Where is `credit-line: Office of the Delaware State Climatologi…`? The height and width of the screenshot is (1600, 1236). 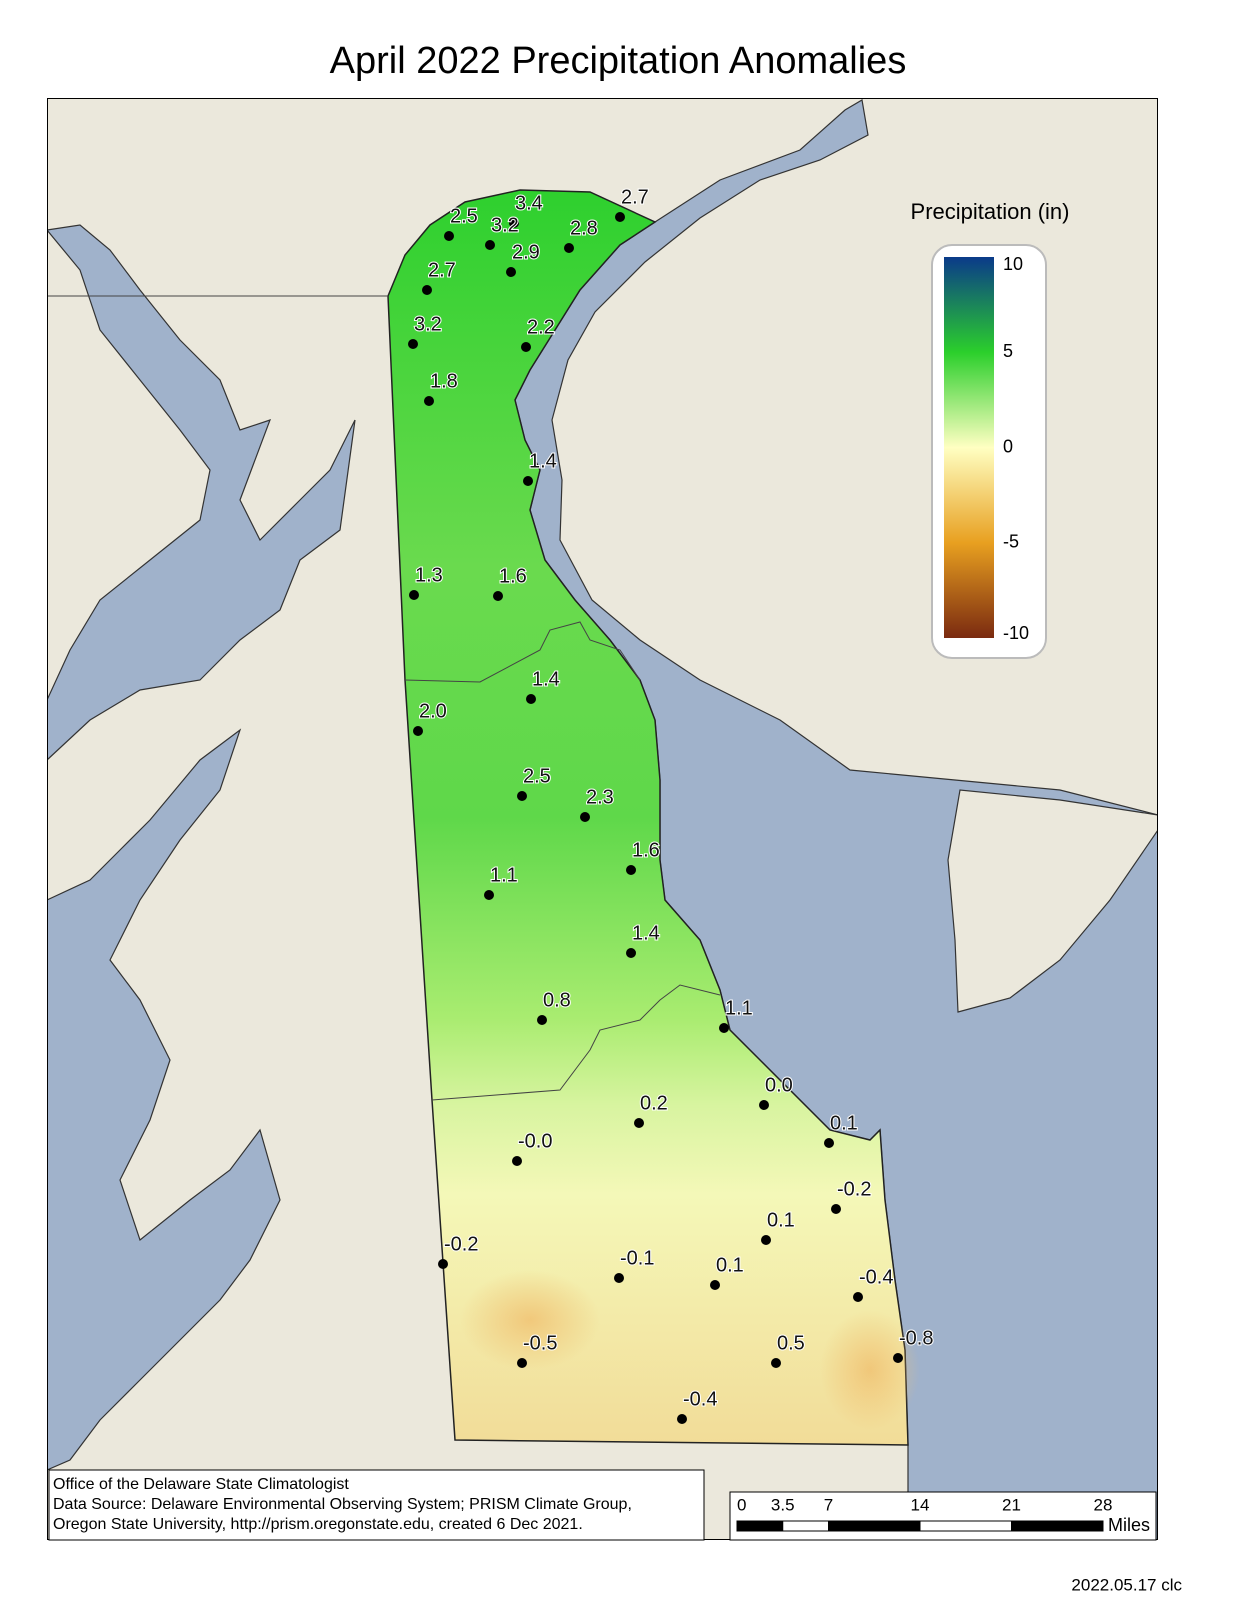
credit-line: Office of the Delaware State Climatologi… is located at coordinates (201, 1484).